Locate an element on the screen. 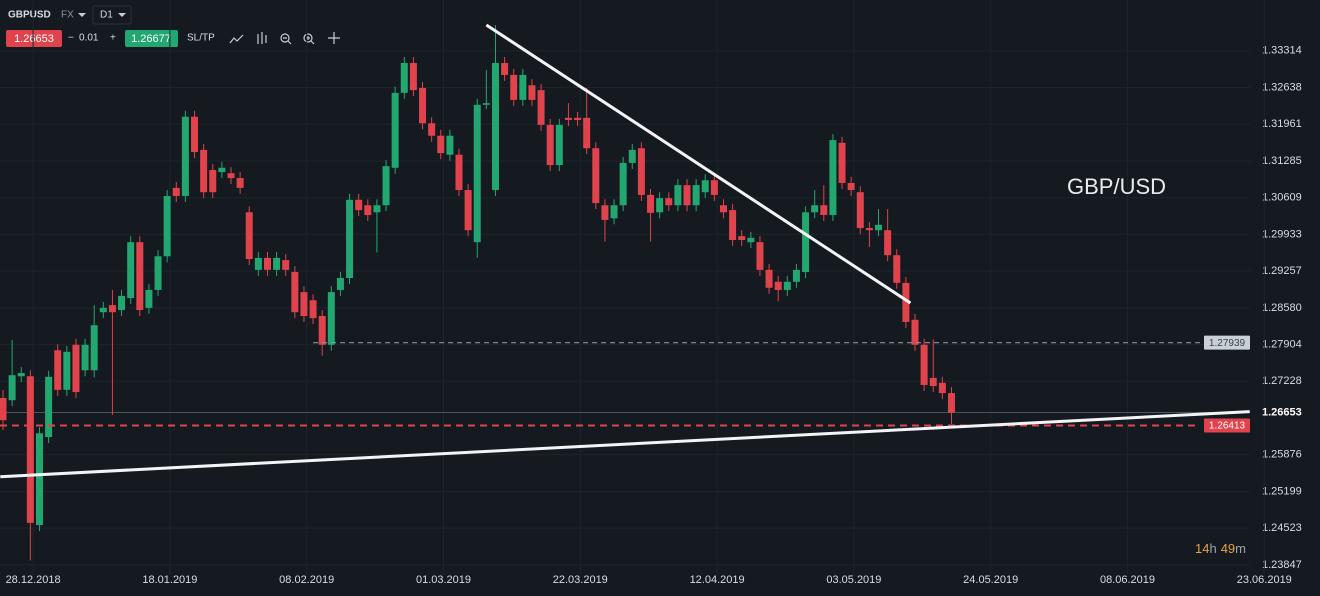 This screenshot has width=1320, height=596. timeframe-box is located at coordinates (112, 15).